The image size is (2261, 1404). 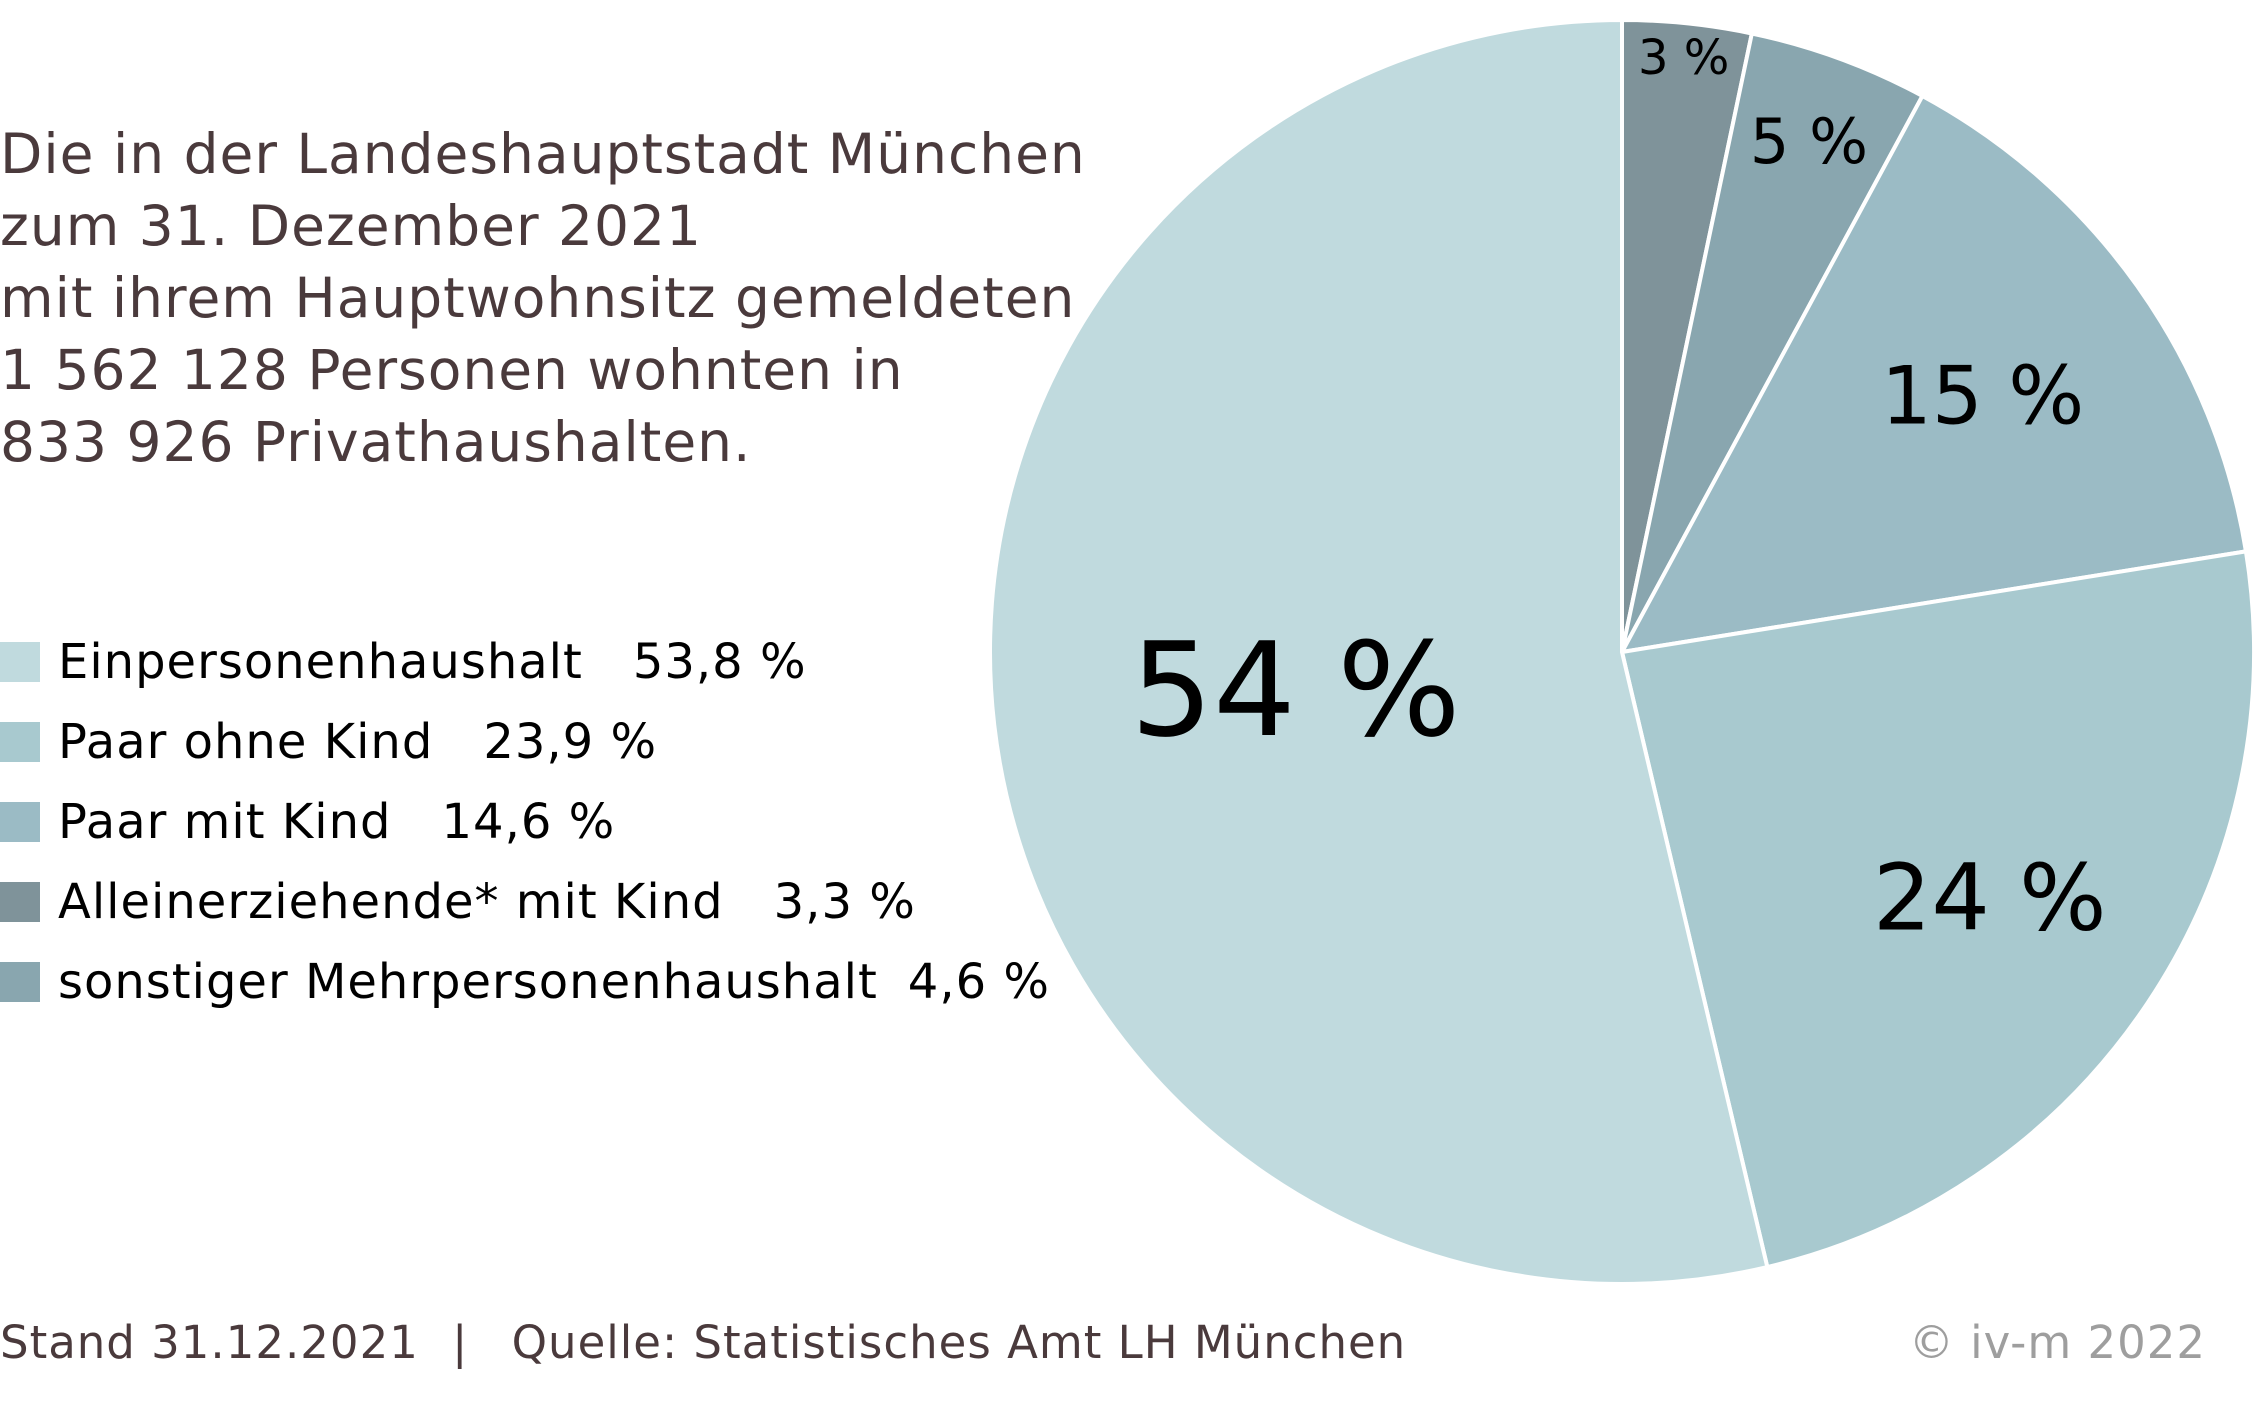 I want to click on intro-line: 1 562 128 Personen wohnten in, so click(x=452, y=370).